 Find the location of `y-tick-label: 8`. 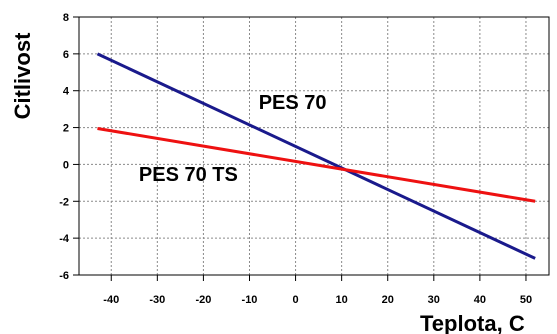

y-tick-label: 8 is located at coordinates (66, 18).